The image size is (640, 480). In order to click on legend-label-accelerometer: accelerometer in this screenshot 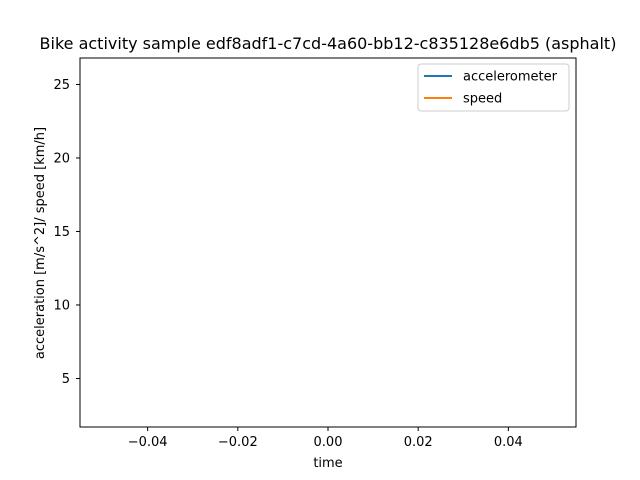, I will do `click(510, 77)`.